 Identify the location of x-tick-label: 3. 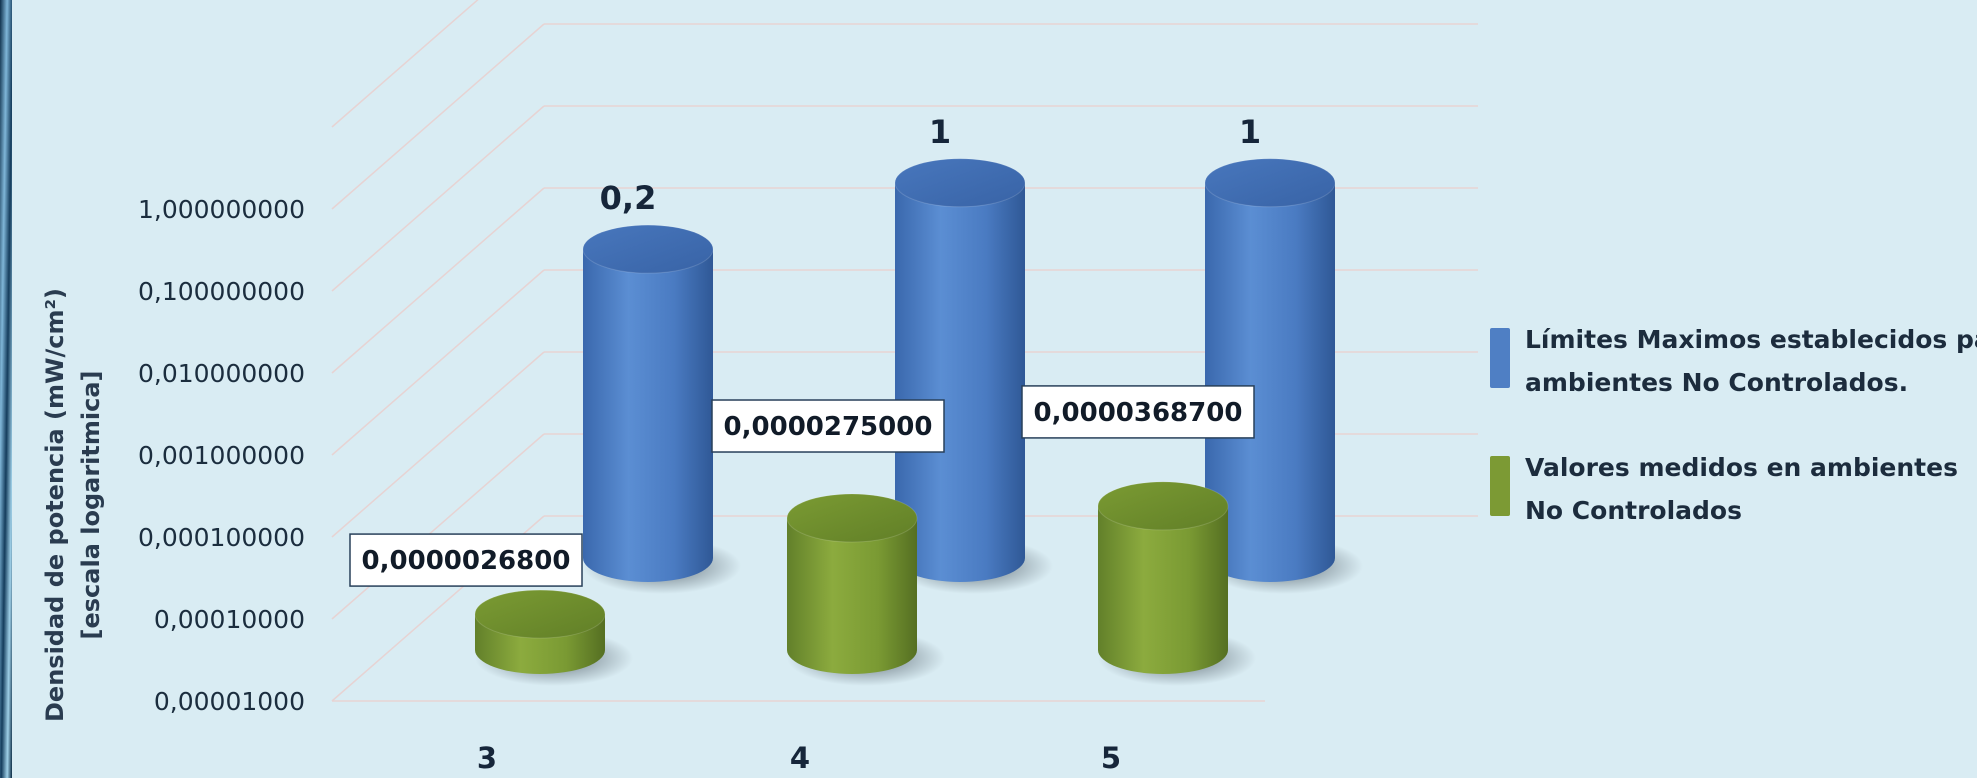
(487, 758).